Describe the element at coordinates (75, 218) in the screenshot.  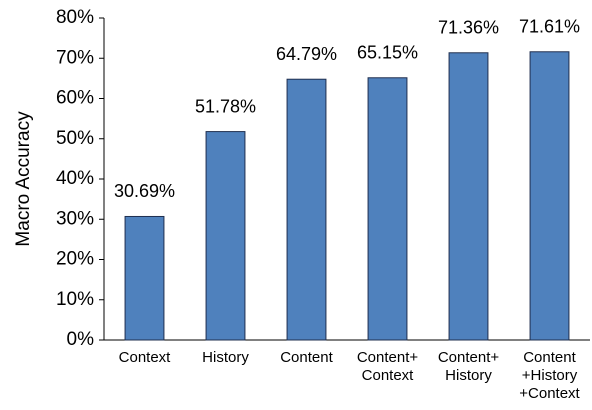
I see `y-tick-label: 30%` at that location.